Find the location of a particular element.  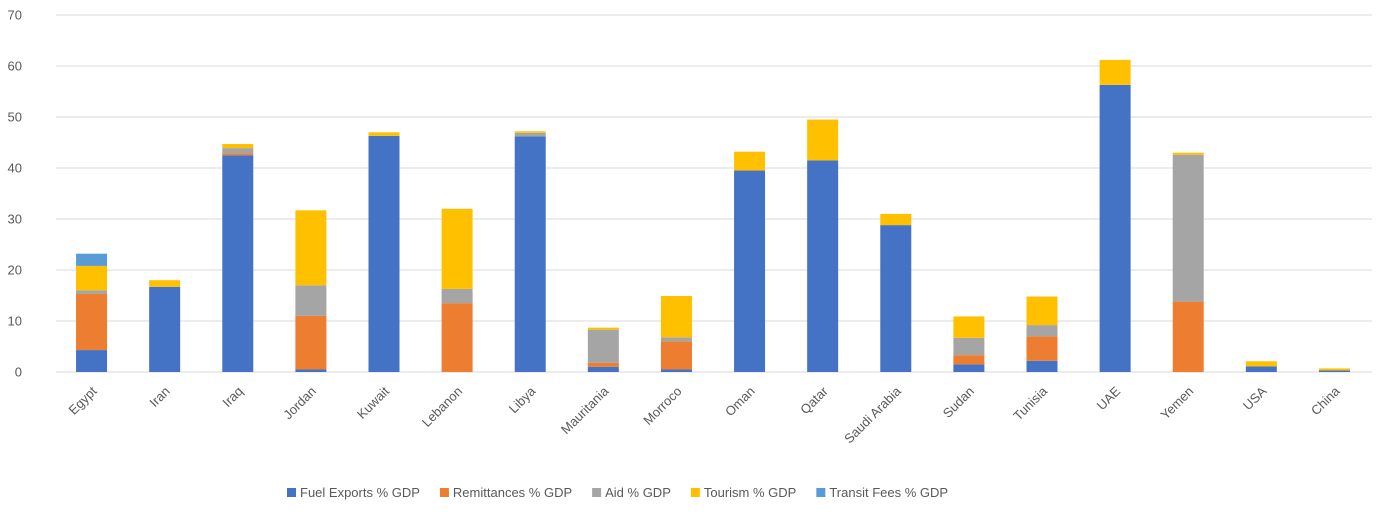

y-tick-label: 40 is located at coordinates (15, 168).